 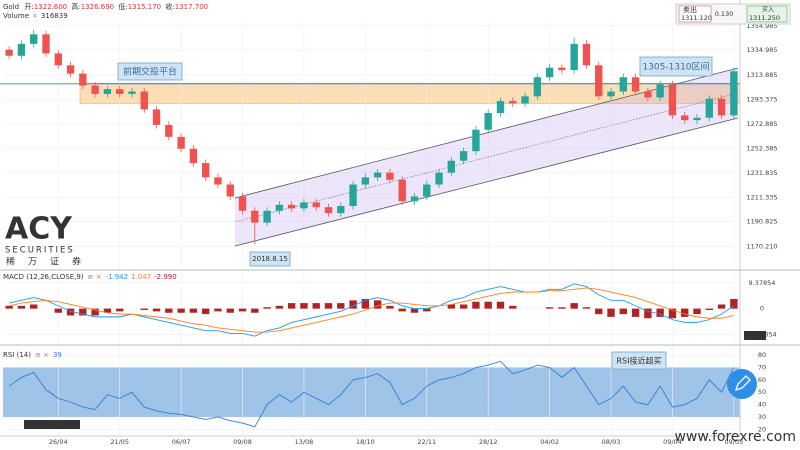 What do you see at coordinates (762, 355) in the screenshot?
I see `y-tick-label: 80` at bounding box center [762, 355].